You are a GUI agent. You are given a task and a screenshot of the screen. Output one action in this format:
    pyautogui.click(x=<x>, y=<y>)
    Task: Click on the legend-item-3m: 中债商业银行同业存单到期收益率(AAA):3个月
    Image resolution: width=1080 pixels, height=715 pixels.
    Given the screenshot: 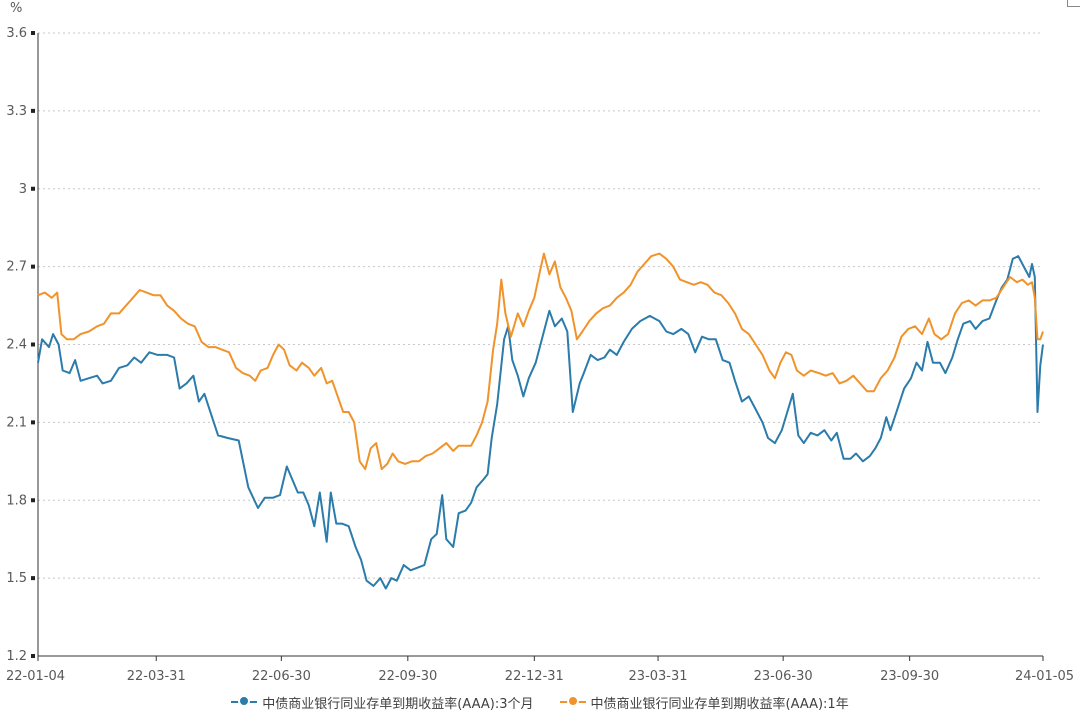 What is the action you would take?
    pyautogui.click(x=382, y=702)
    